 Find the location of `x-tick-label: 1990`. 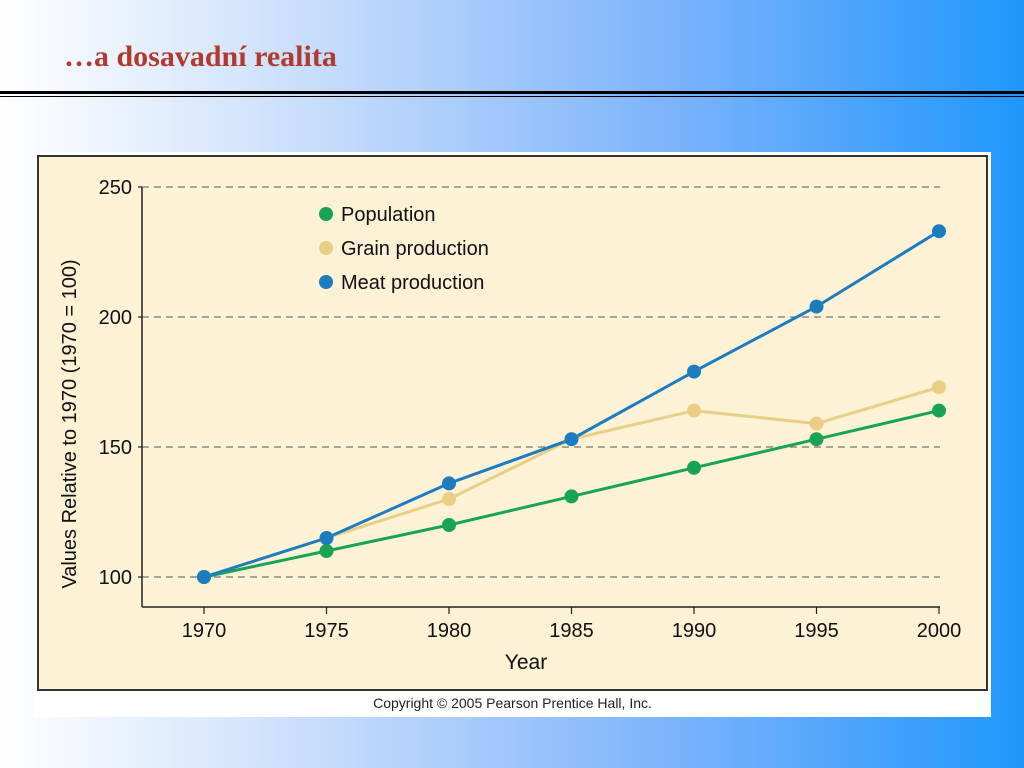

x-tick-label: 1990 is located at coordinates (694, 631).